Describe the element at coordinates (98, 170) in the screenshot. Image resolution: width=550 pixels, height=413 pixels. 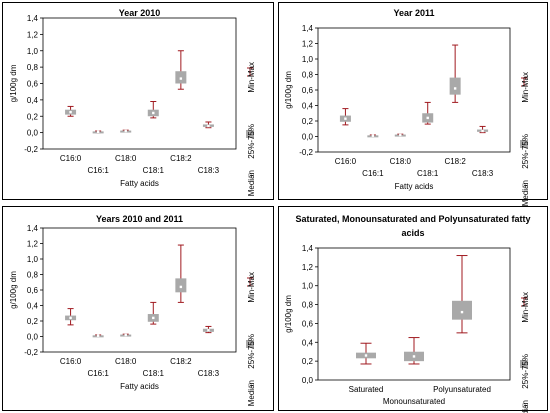
I see `category-label: C16:1` at that location.